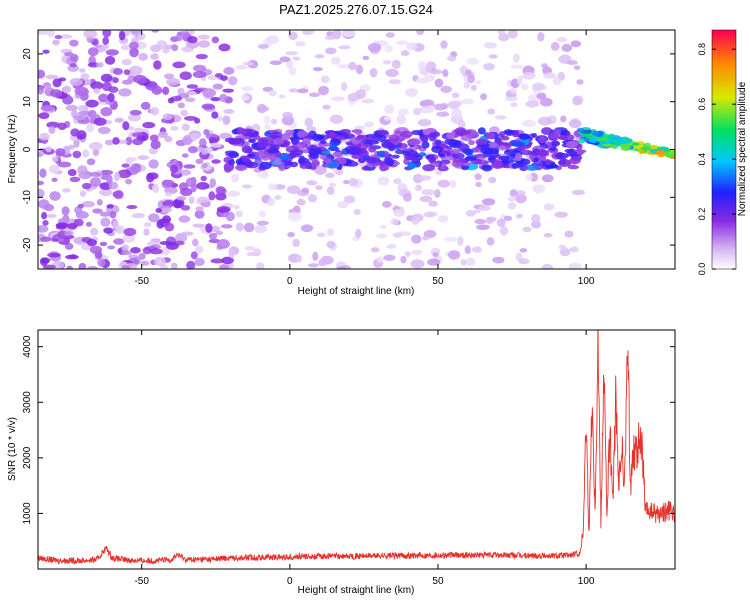 The width and height of the screenshot is (750, 600). I want to click on x-tick-label: 100, so click(586, 281).